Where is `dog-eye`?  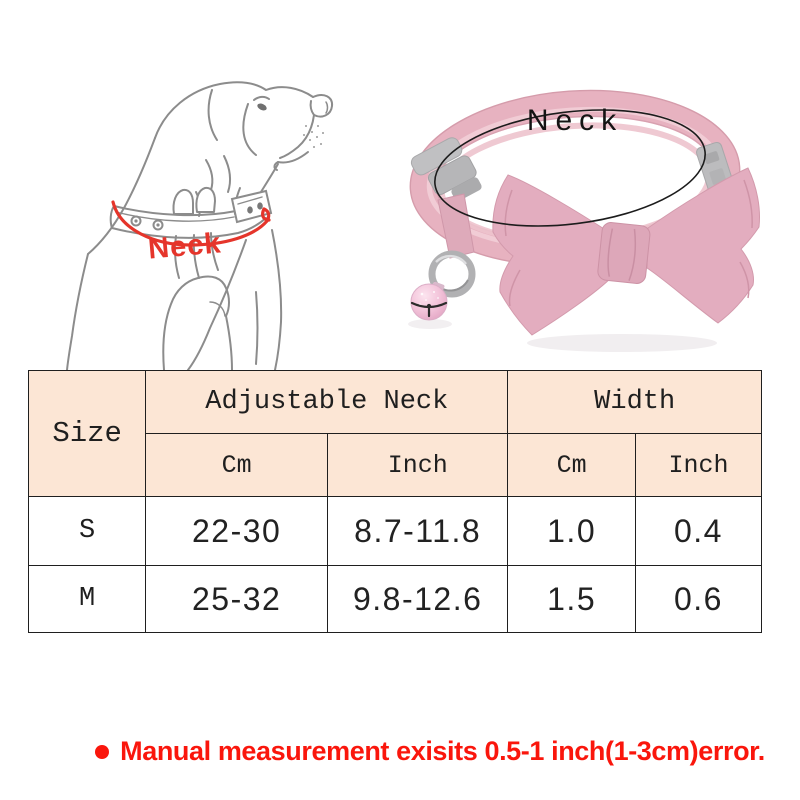
dog-eye is located at coordinates (262, 107).